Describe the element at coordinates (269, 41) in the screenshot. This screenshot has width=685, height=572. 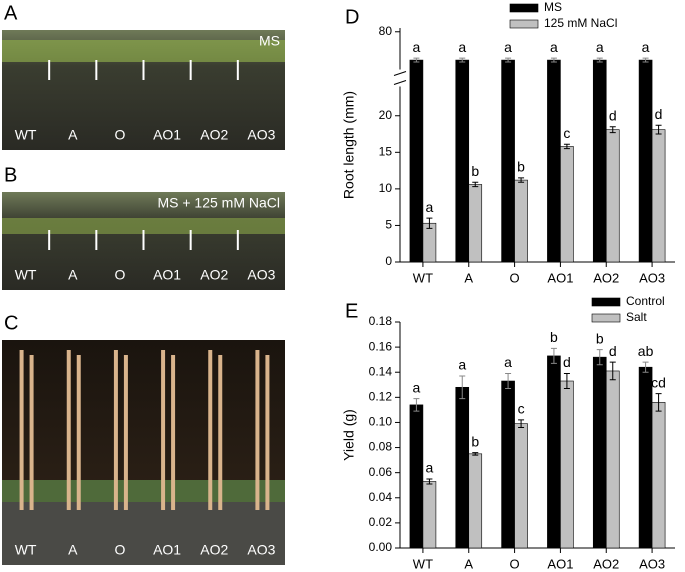
I see `photo-caption: MS` at that location.